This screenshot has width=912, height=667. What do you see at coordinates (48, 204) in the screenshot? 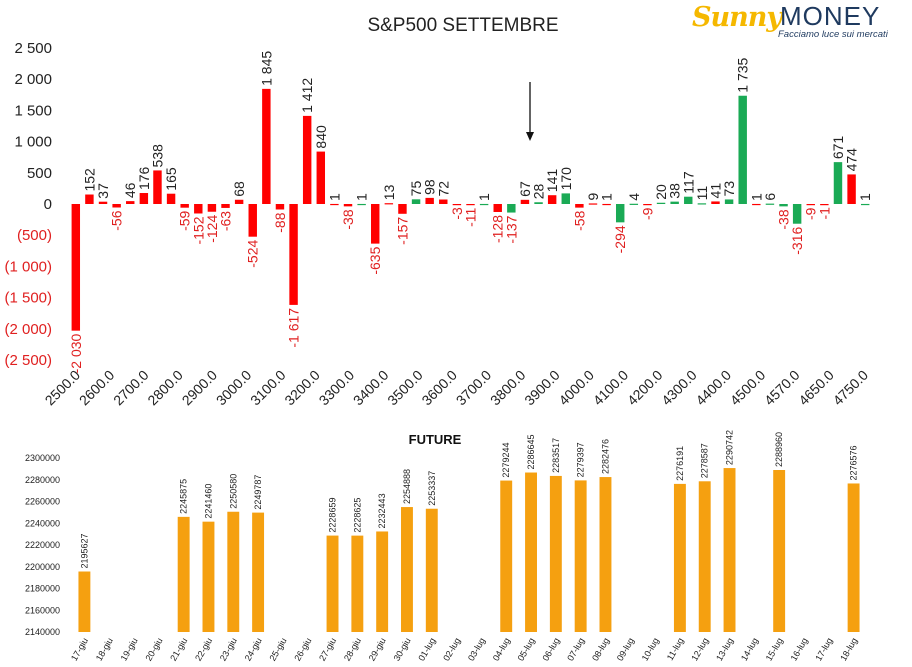
I see `y-tick-label: 0` at bounding box center [48, 204].